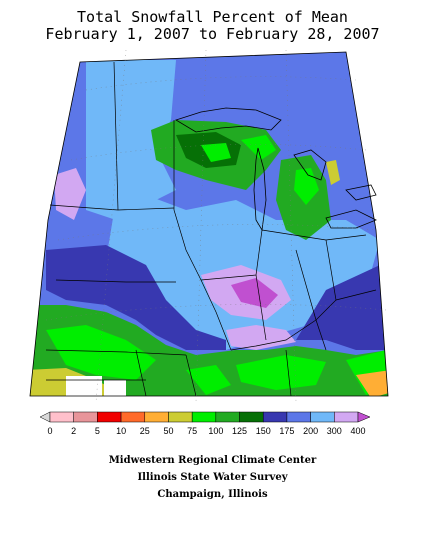  Describe the element at coordinates (121, 431) in the screenshot. I see `legend-label: 10` at that location.